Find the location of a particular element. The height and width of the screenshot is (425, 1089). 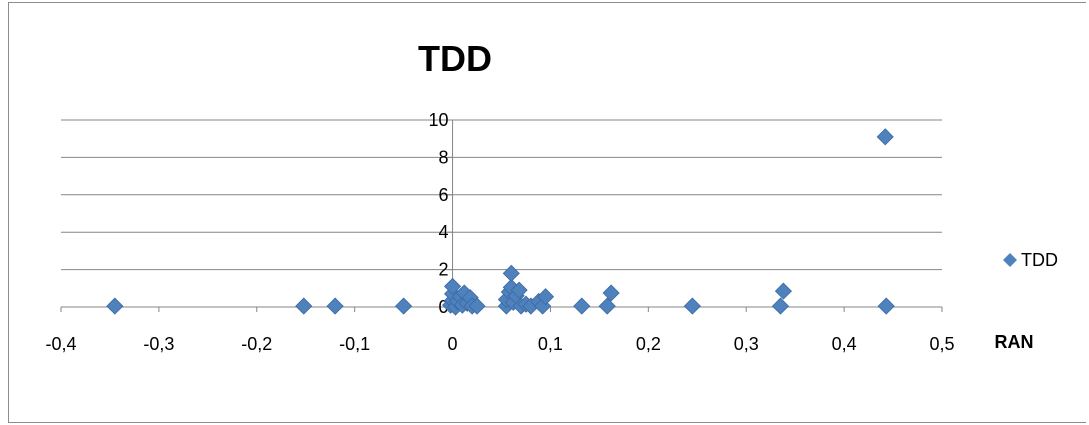

y-tick-label: 4 is located at coordinates (444, 232).